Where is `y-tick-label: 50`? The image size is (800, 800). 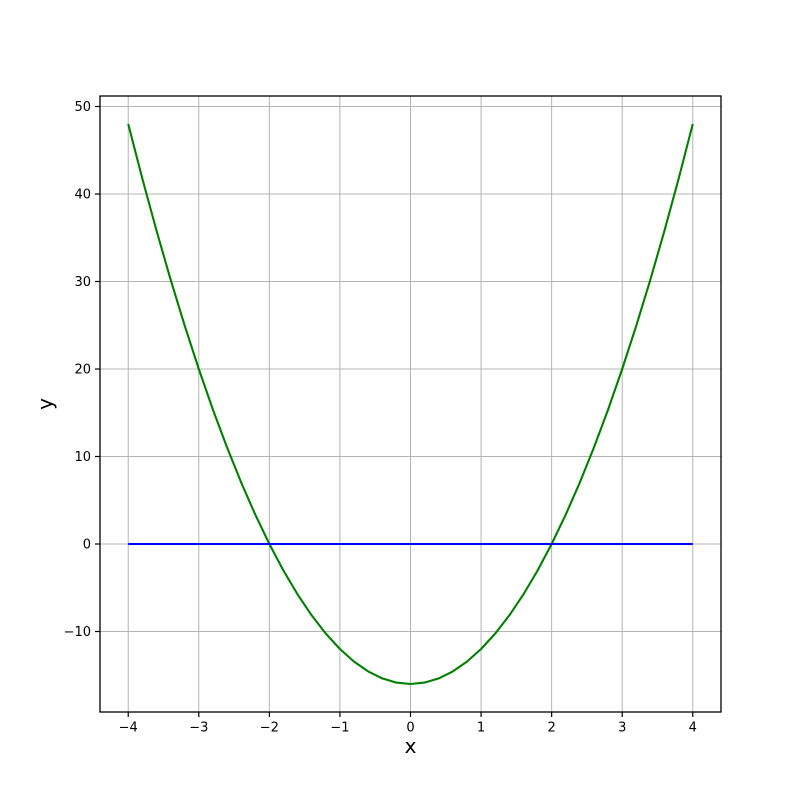
y-tick-label: 50 is located at coordinates (82, 107).